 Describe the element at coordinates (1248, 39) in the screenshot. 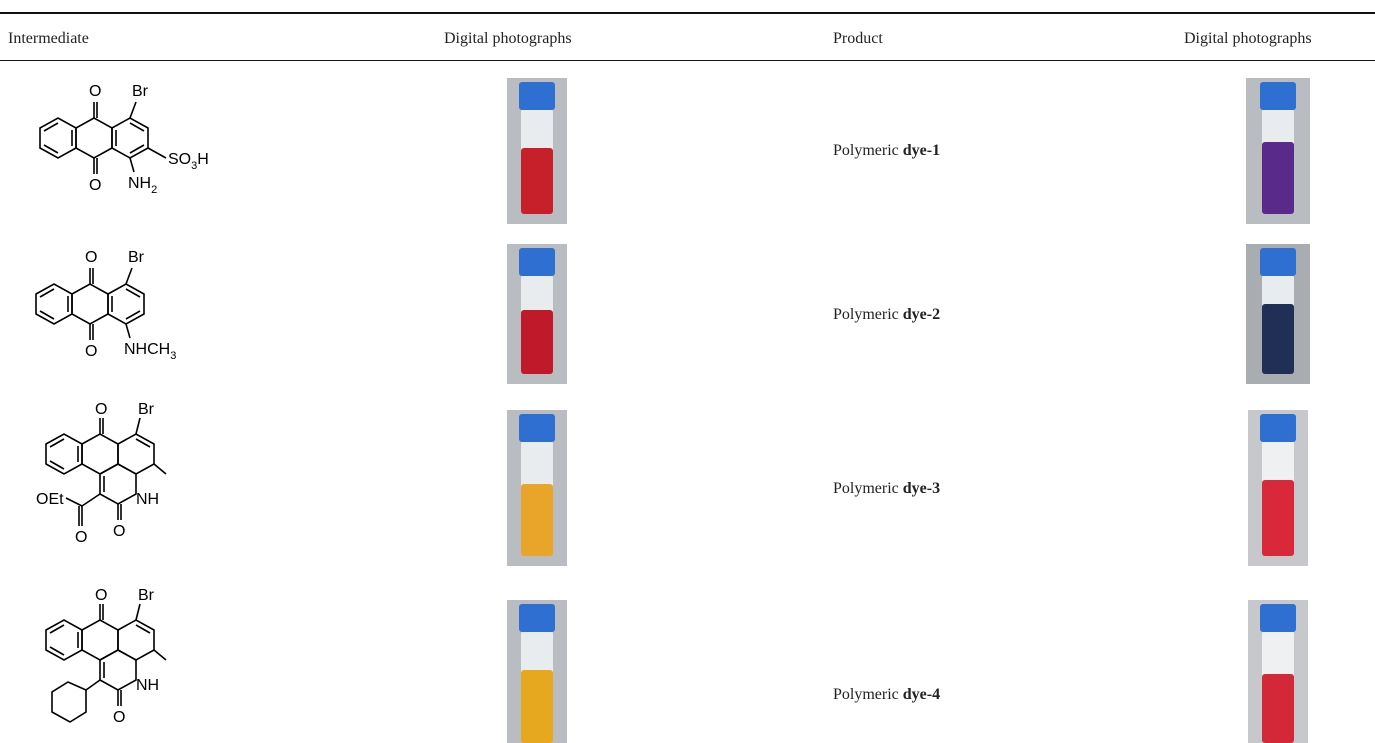

I see `header-photos-product: Digital photographs` at that location.